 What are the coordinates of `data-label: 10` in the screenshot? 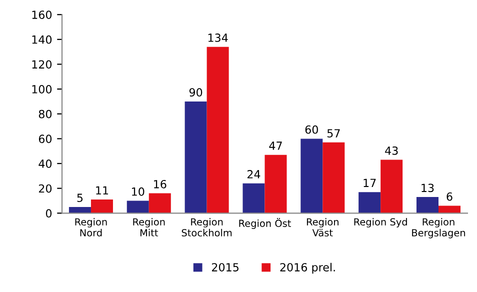 It's located at (138, 191).